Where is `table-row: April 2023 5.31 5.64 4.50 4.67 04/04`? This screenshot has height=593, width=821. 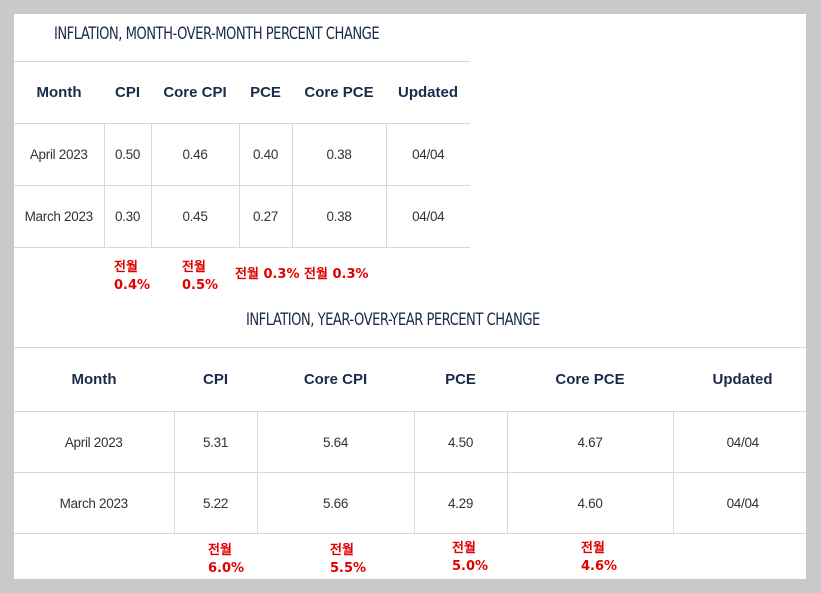
table-row: April 2023 5.31 5.64 4.50 4.67 04/04 is located at coordinates (410, 442).